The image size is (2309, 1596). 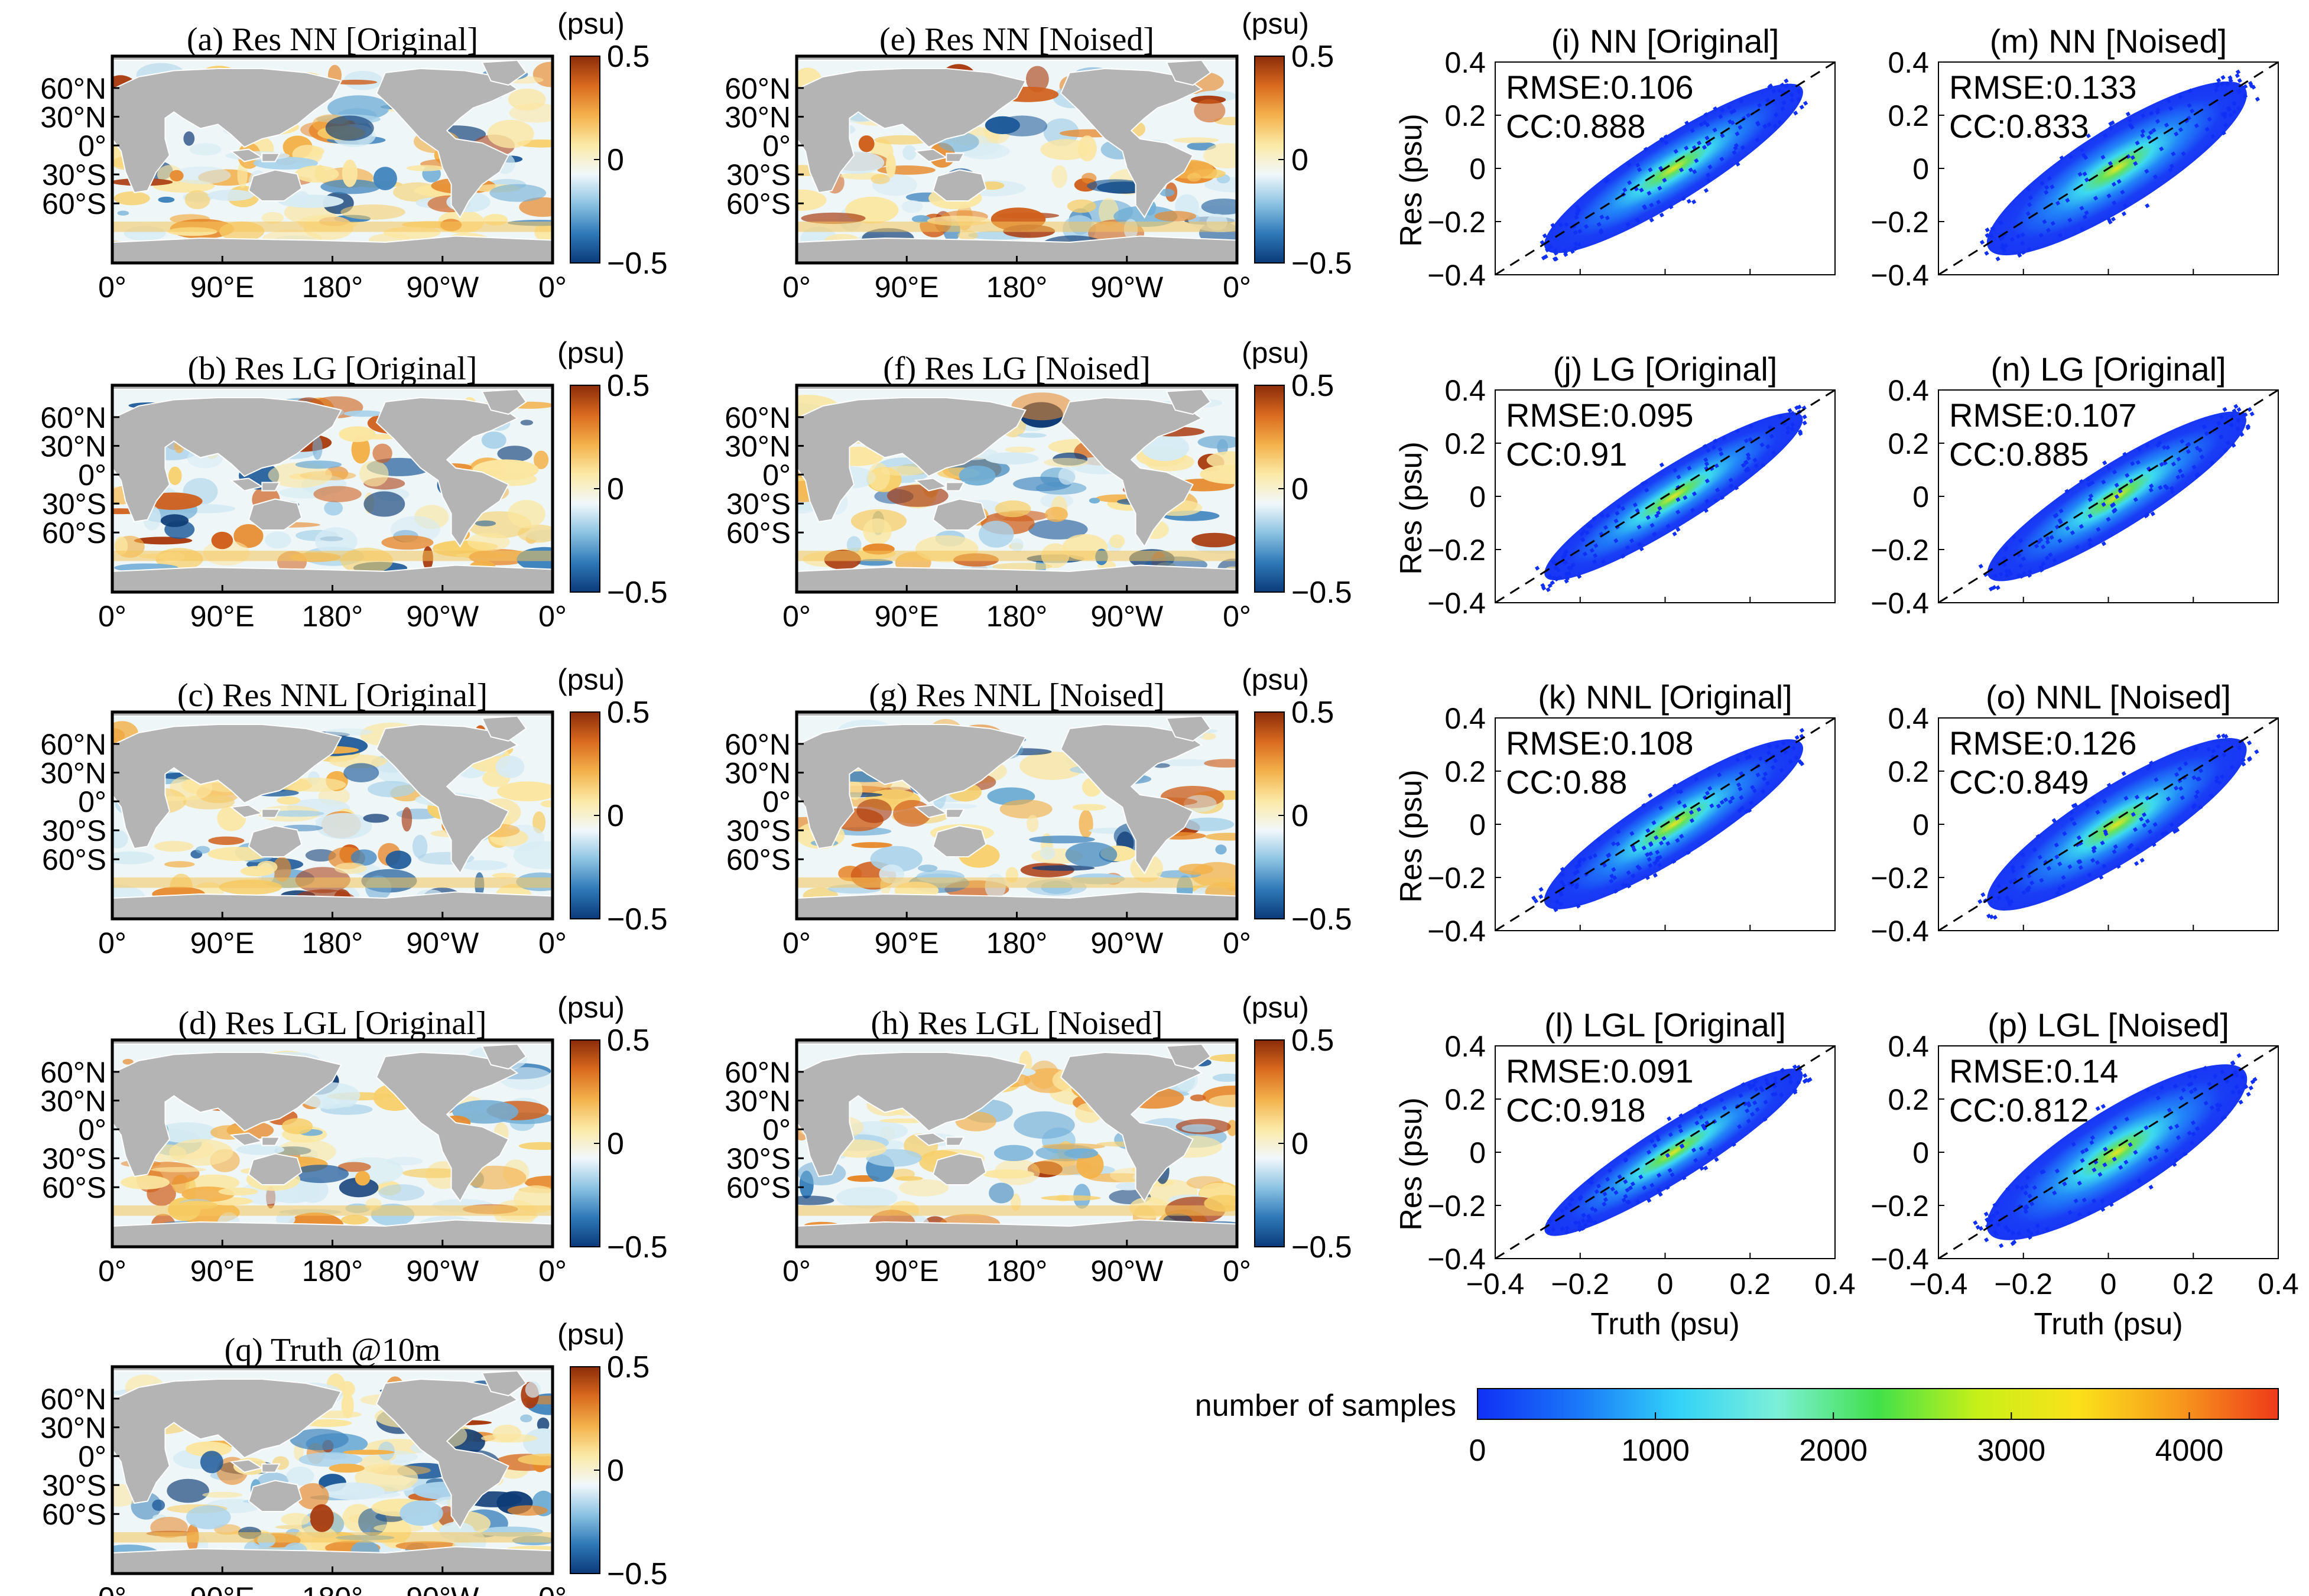 What do you see at coordinates (1017, 227) in the screenshot?
I see `southern-ocean-band` at bounding box center [1017, 227].